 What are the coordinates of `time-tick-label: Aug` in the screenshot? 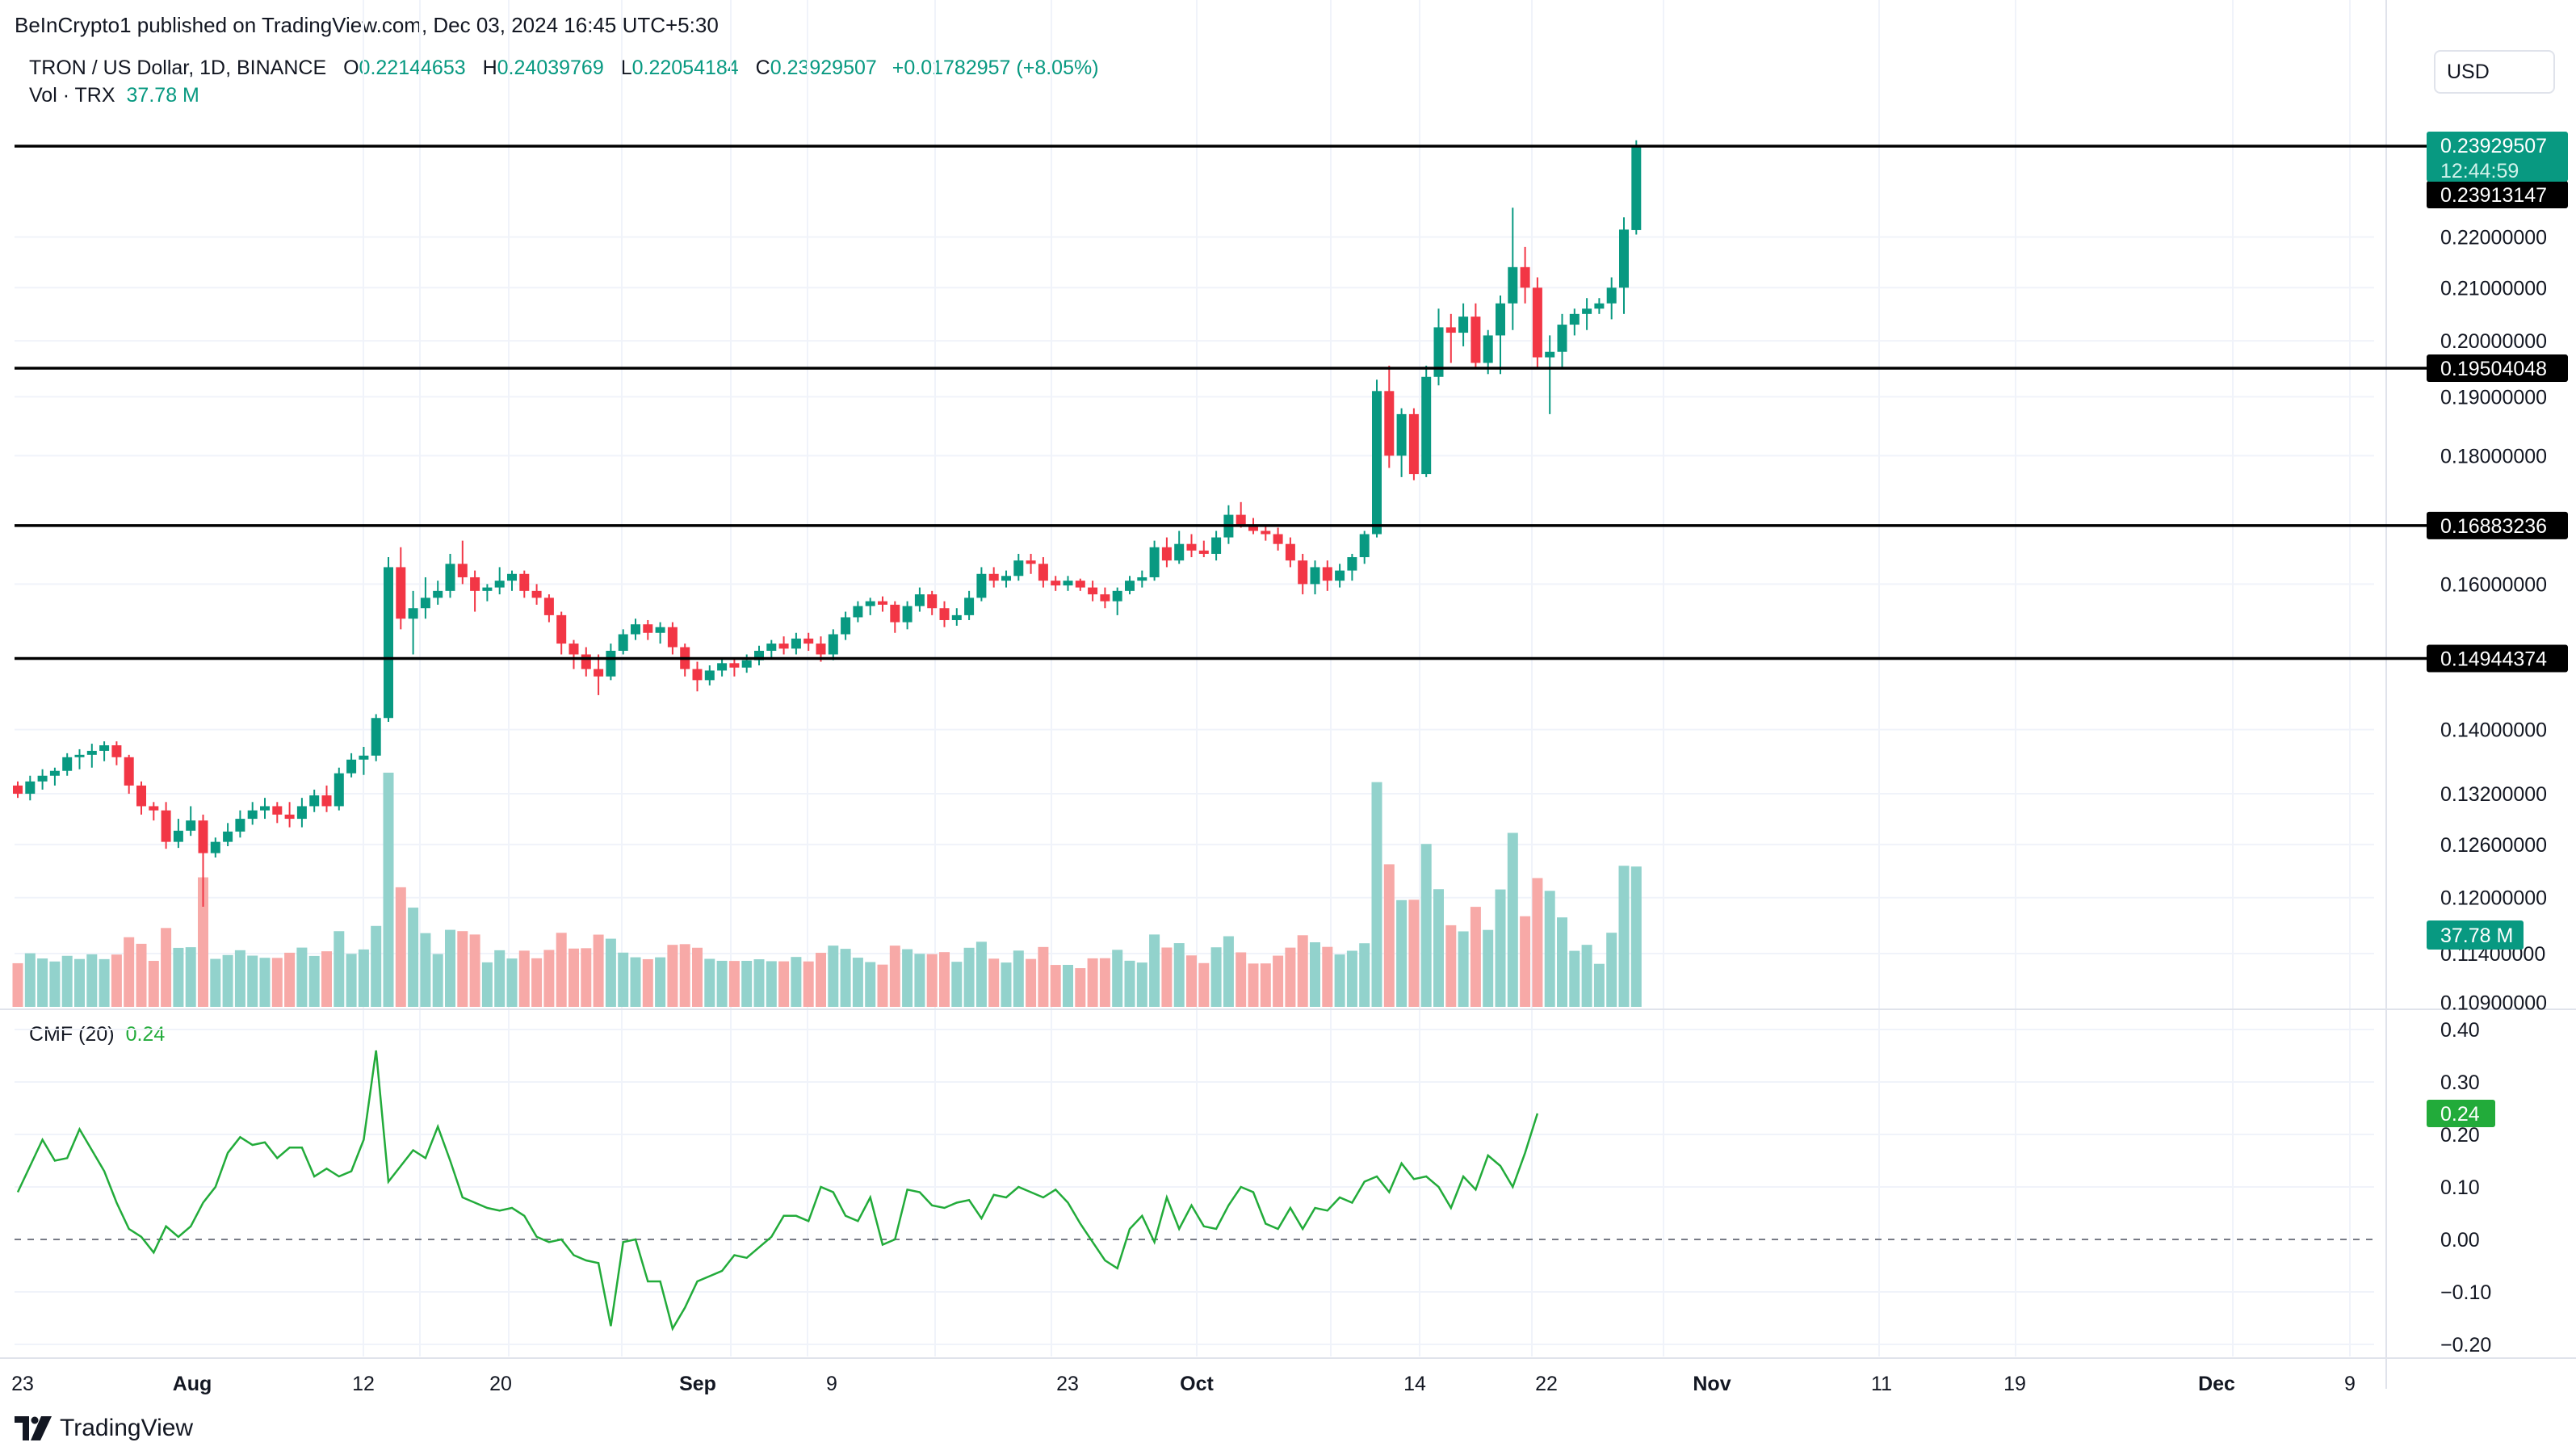 It's located at (192, 1384).